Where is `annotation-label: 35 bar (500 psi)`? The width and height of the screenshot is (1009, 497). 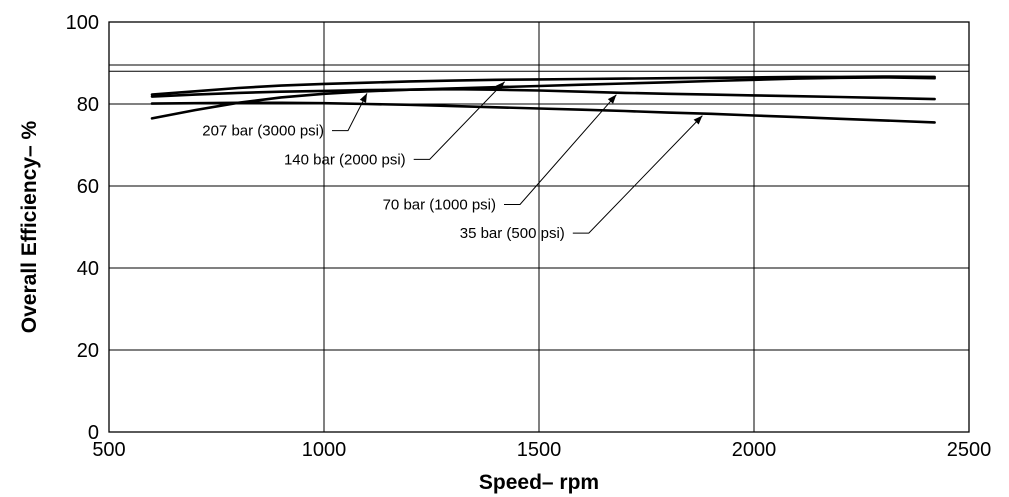
annotation-label: 35 bar (500 psi) is located at coordinates (512, 233).